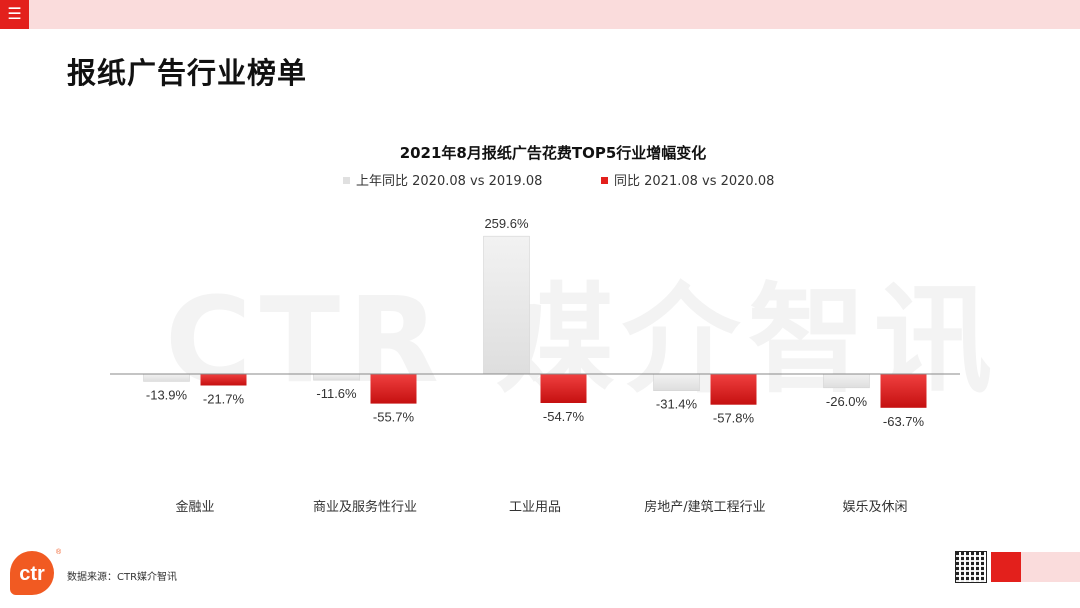  What do you see at coordinates (194, 507) in the screenshot?
I see `category-label-0: 金融业` at bounding box center [194, 507].